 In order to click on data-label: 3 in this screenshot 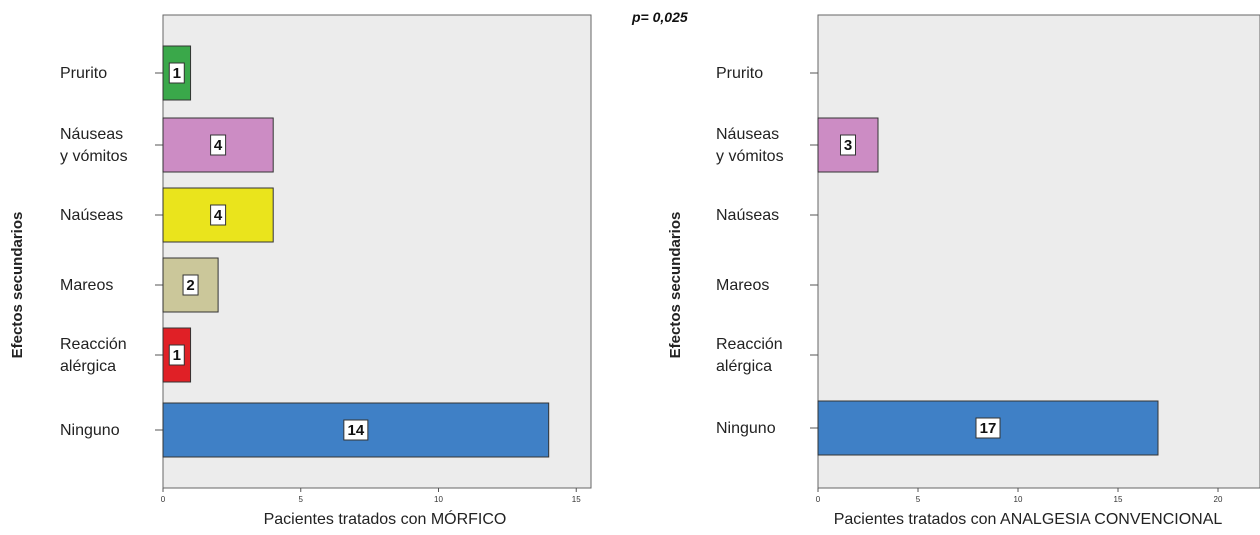, I will do `click(848, 145)`.